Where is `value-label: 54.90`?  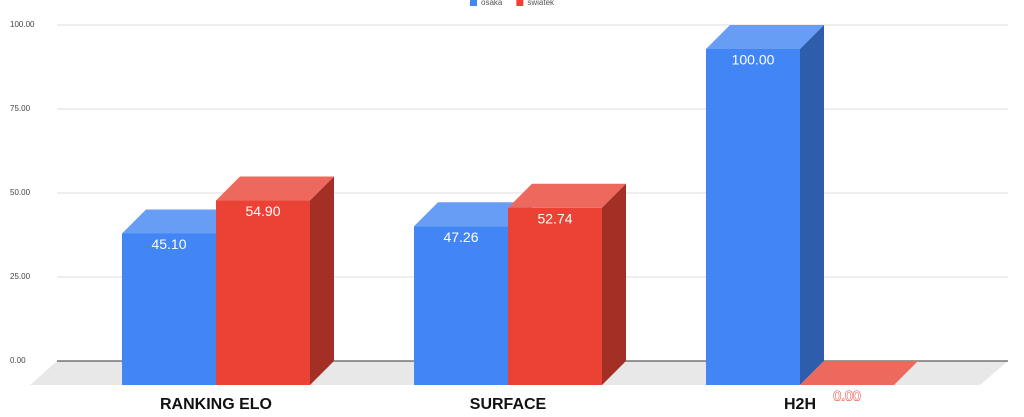
value-label: 54.90 is located at coordinates (262, 211).